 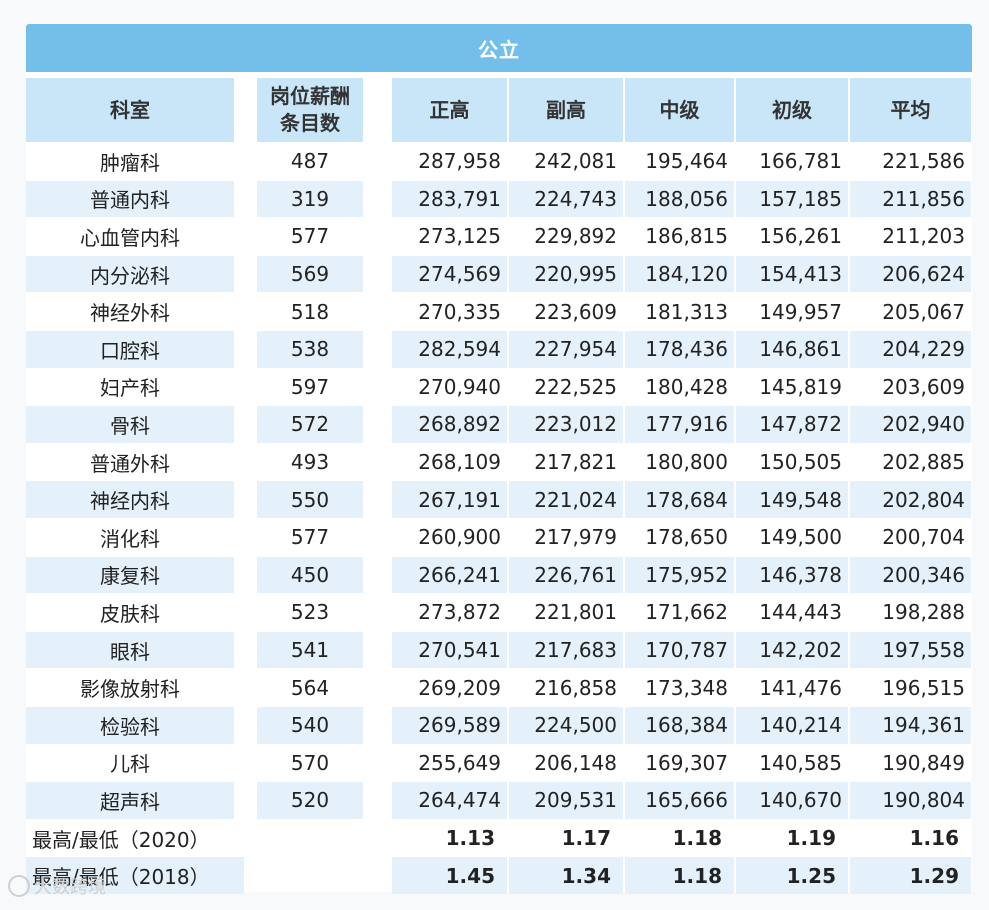 What do you see at coordinates (679, 462) in the screenshot?
I see `value-cell: 180,800` at bounding box center [679, 462].